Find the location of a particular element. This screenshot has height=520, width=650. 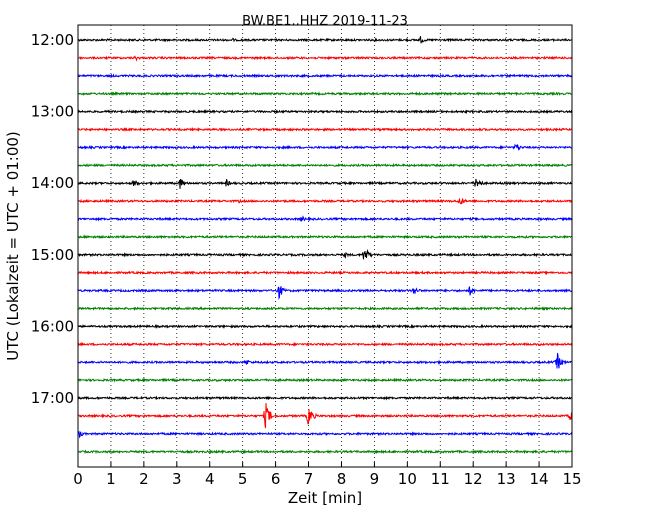

x-axis-label: Zeit [min] is located at coordinates (325, 498).